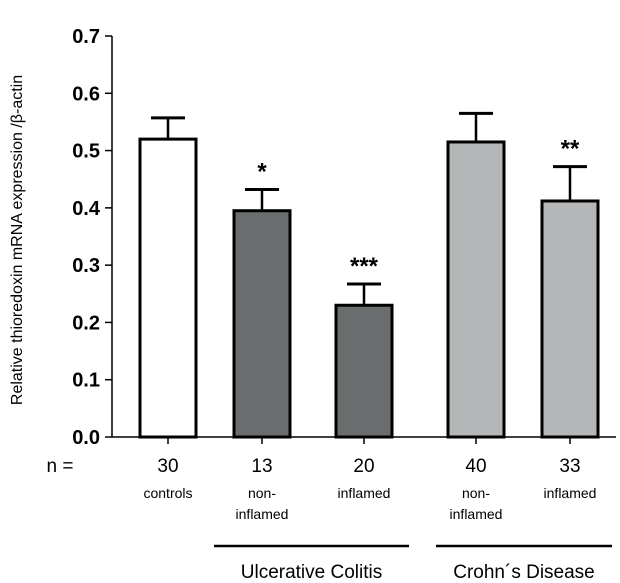 The height and width of the screenshot is (583, 620). What do you see at coordinates (86, 323) in the screenshot?
I see `y-tick-label: 0.2` at bounding box center [86, 323].